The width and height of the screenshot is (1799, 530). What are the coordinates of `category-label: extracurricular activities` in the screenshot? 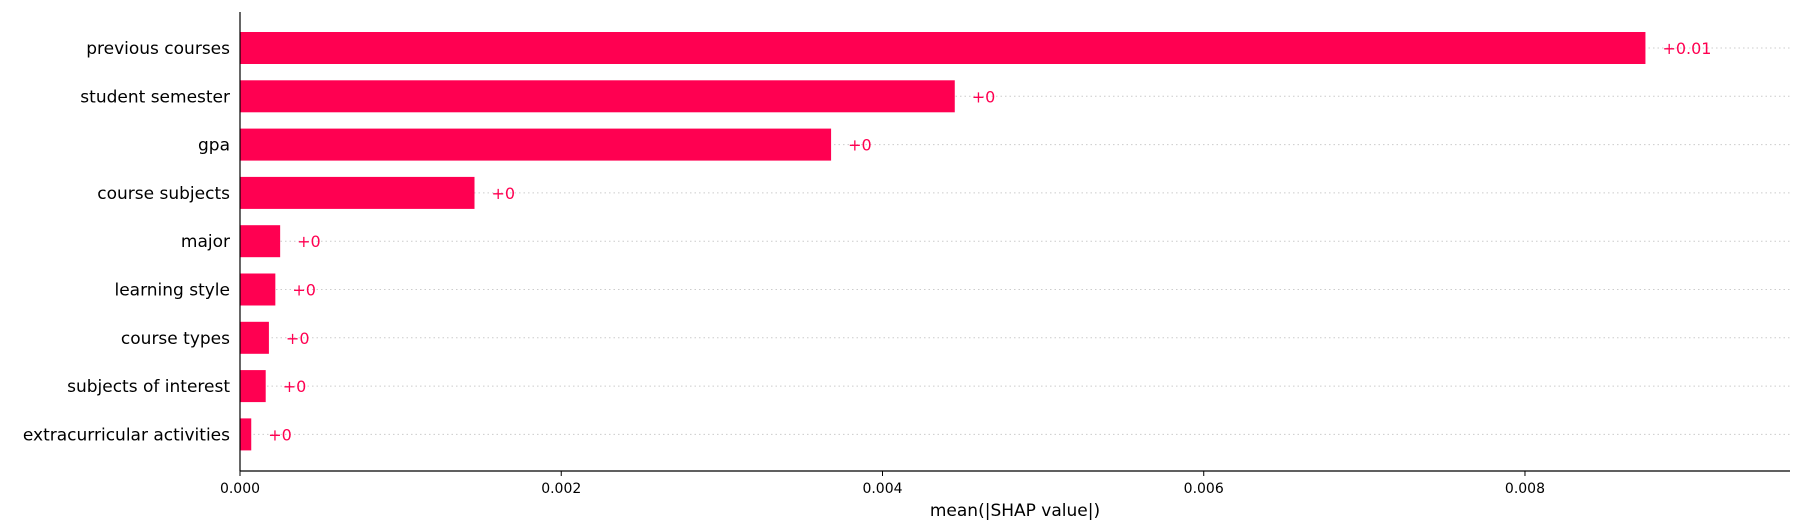 It's located at (126, 435).